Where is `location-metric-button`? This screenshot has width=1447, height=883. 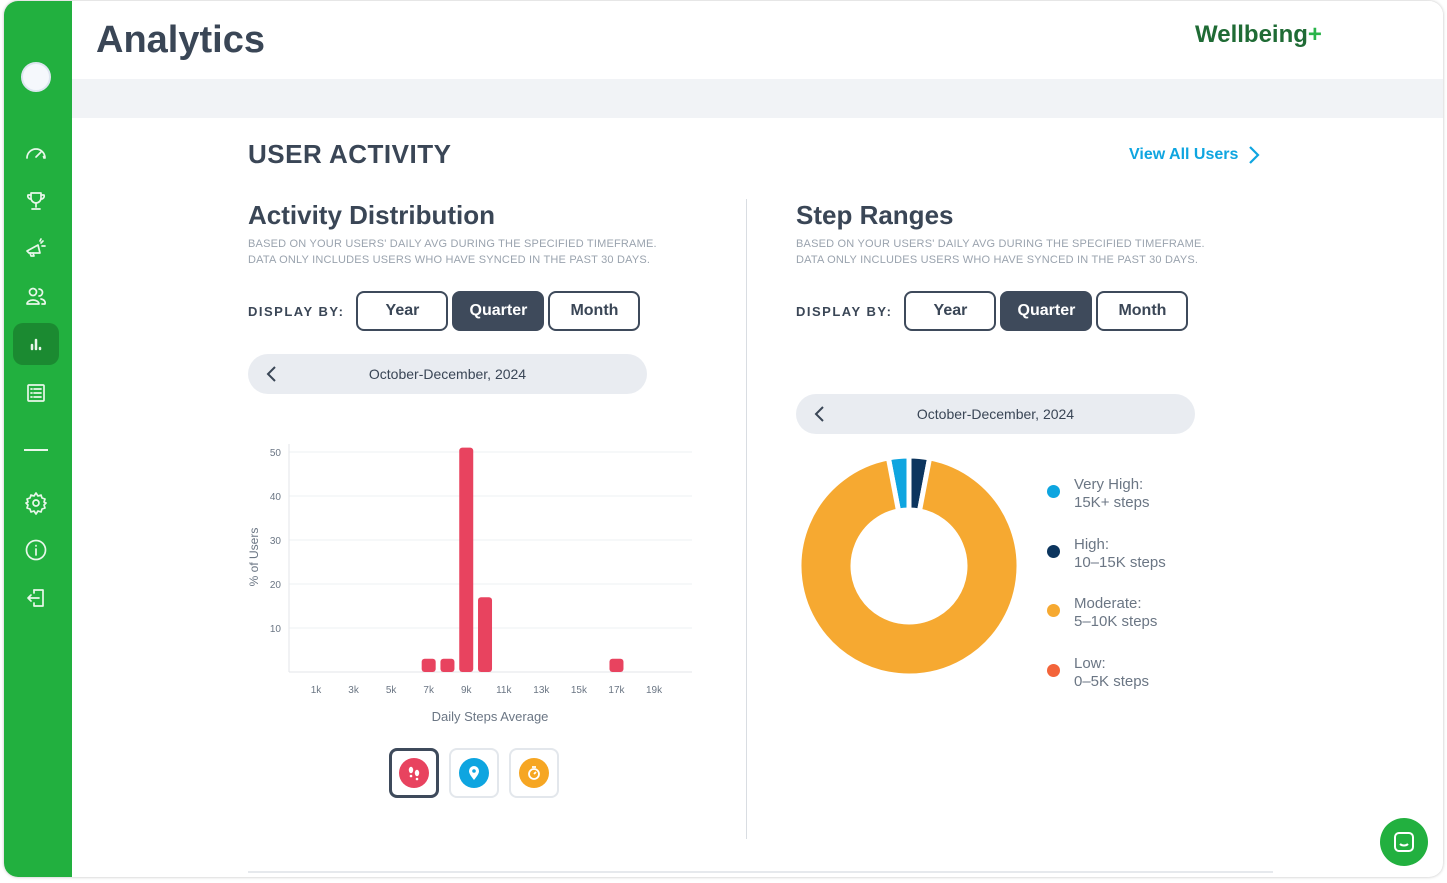 location-metric-button is located at coordinates (474, 773).